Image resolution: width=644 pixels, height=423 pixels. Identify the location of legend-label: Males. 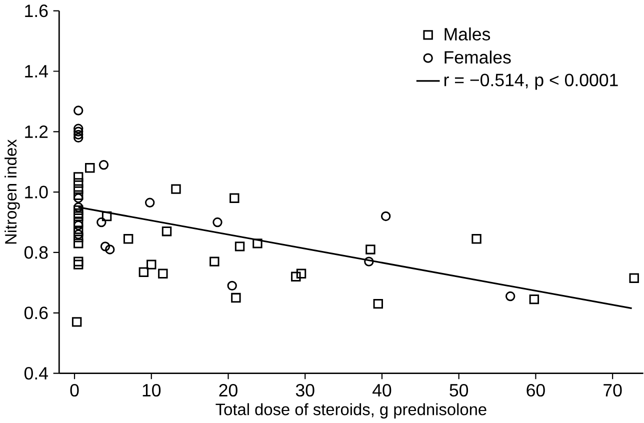
(467, 33).